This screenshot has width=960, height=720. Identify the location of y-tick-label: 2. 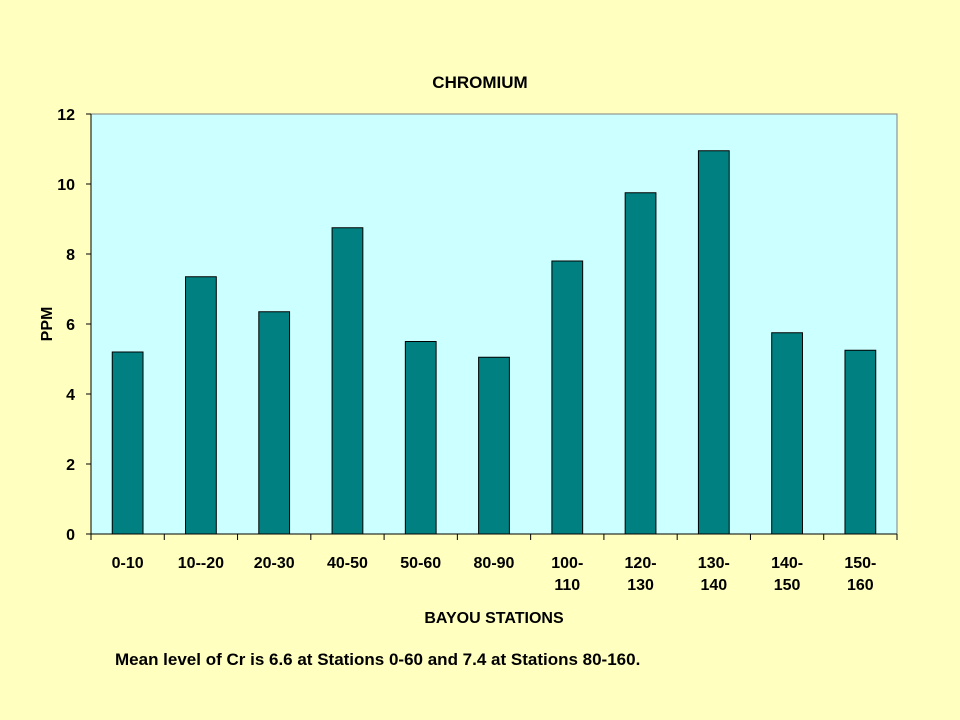
(70, 465).